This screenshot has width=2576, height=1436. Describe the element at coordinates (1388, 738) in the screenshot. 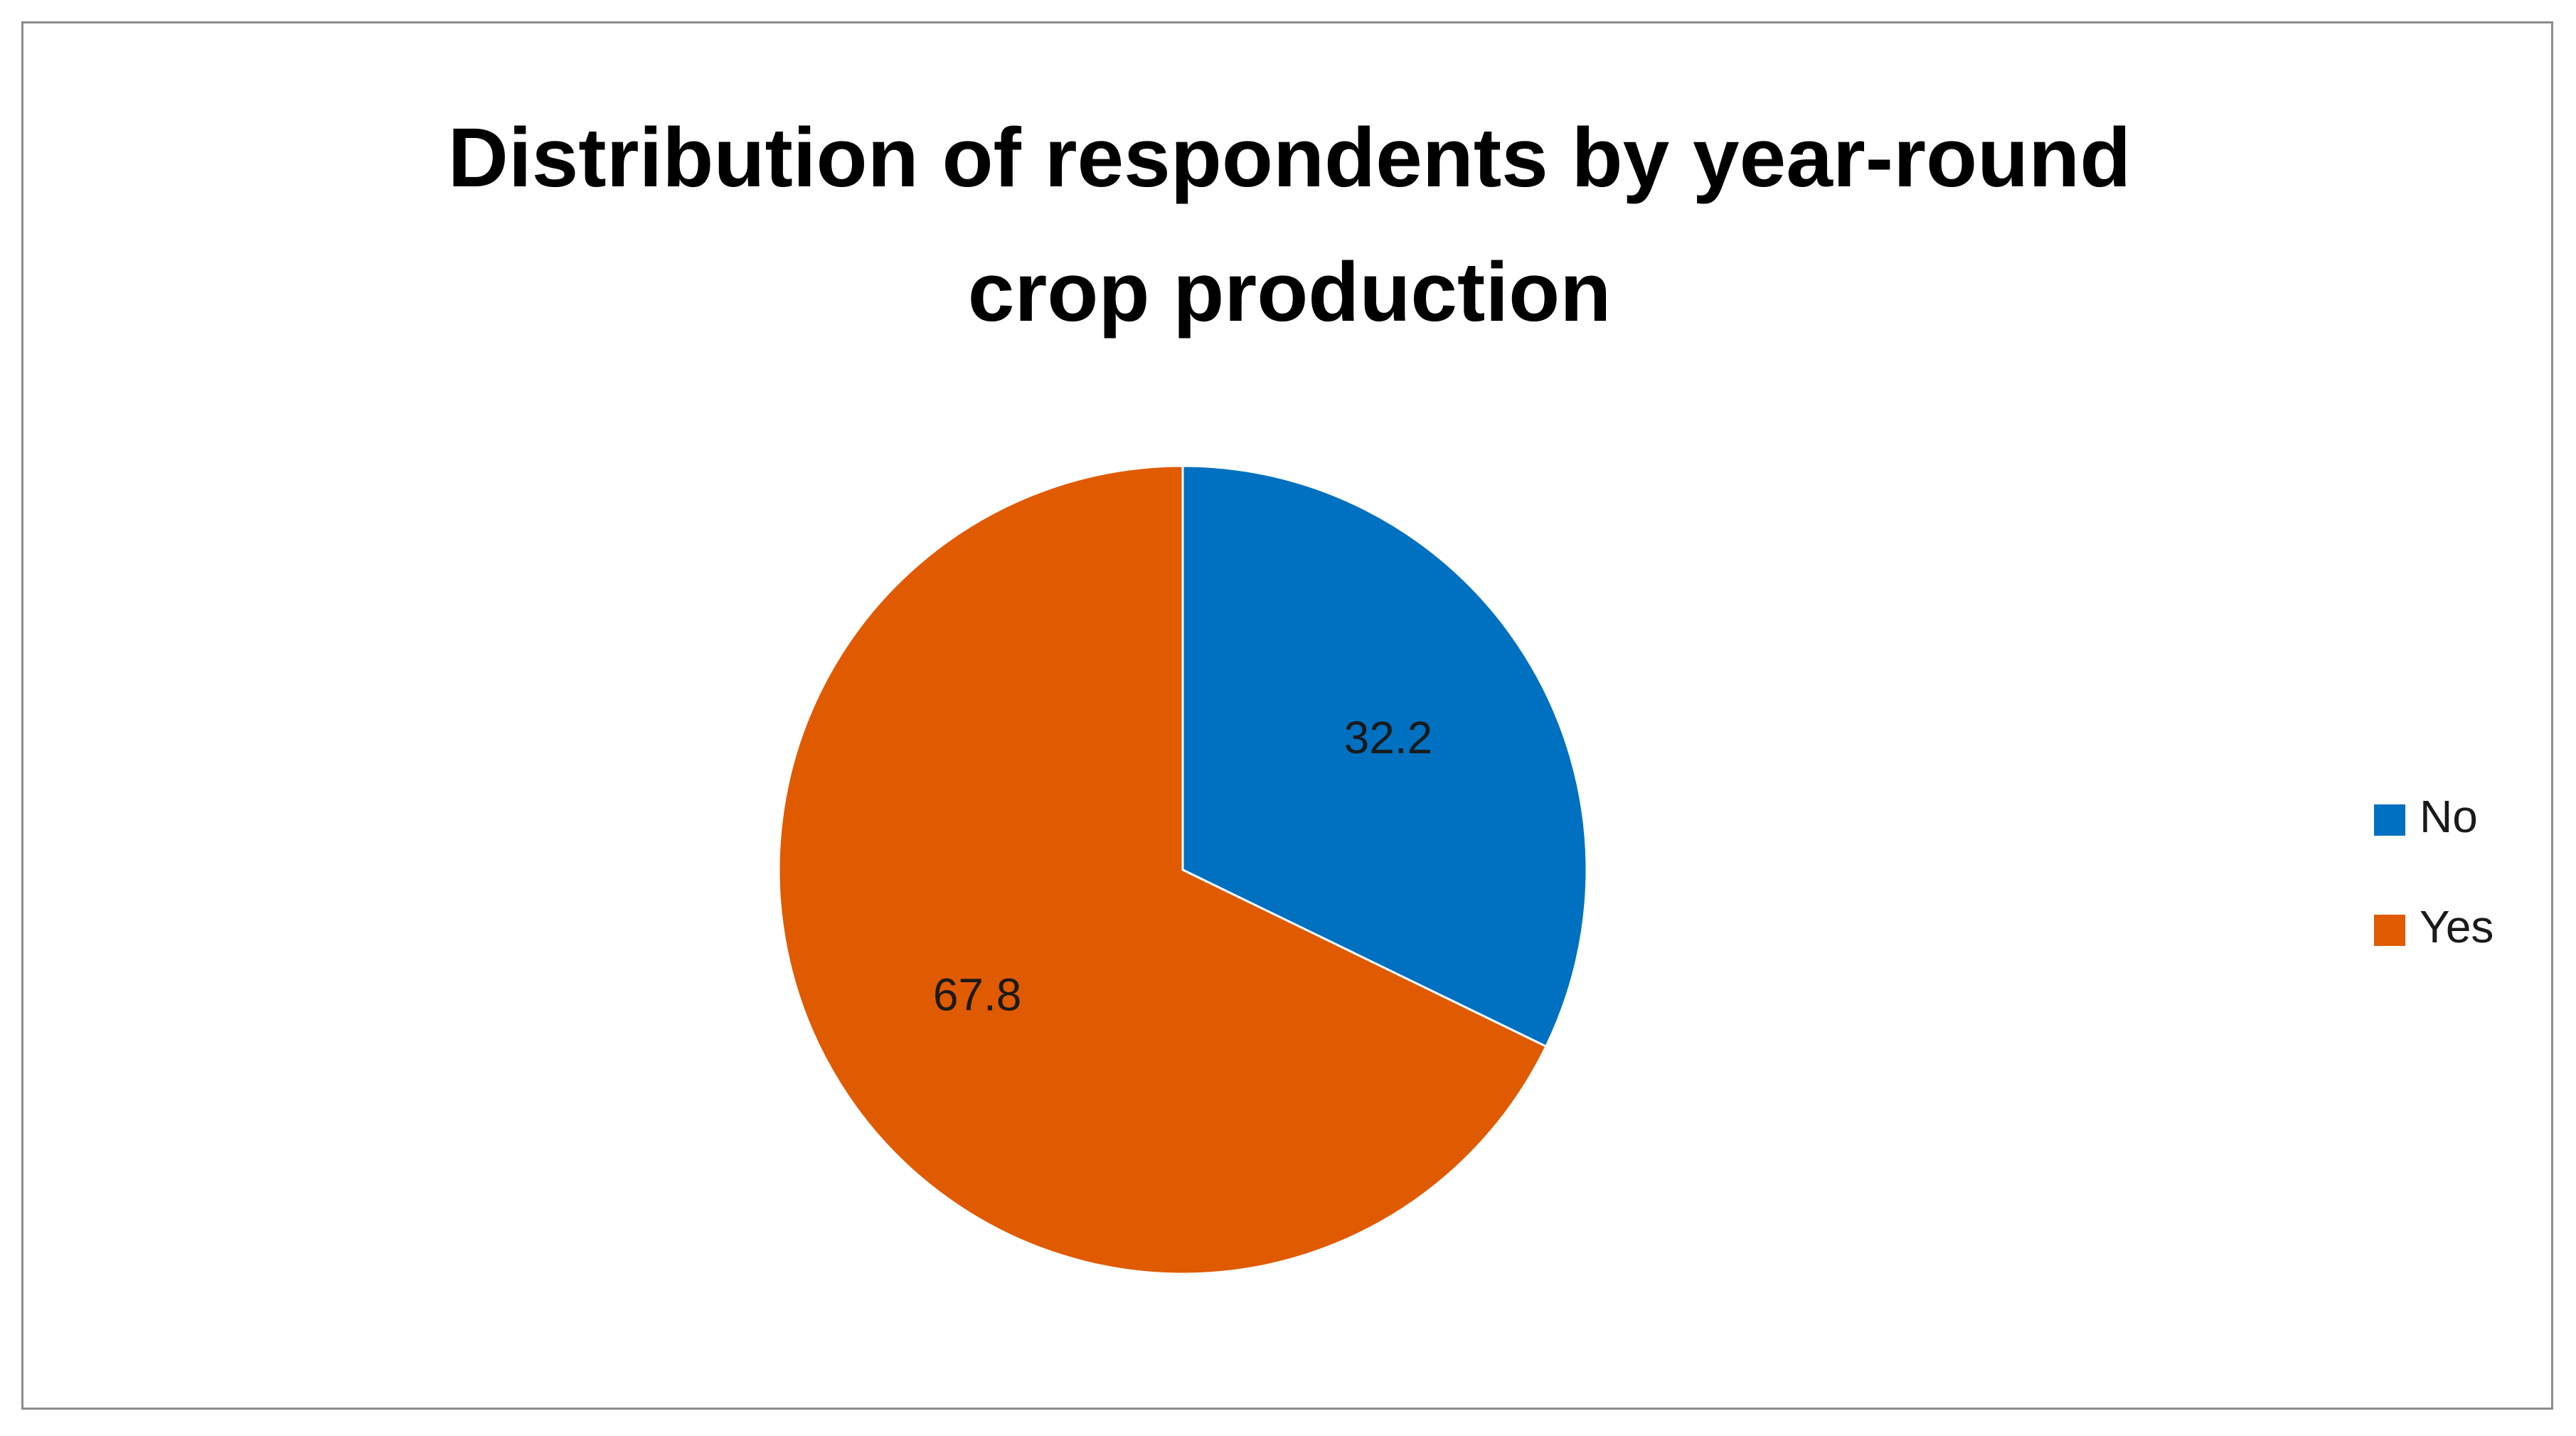

I see `data-label-no: 32.2` at that location.